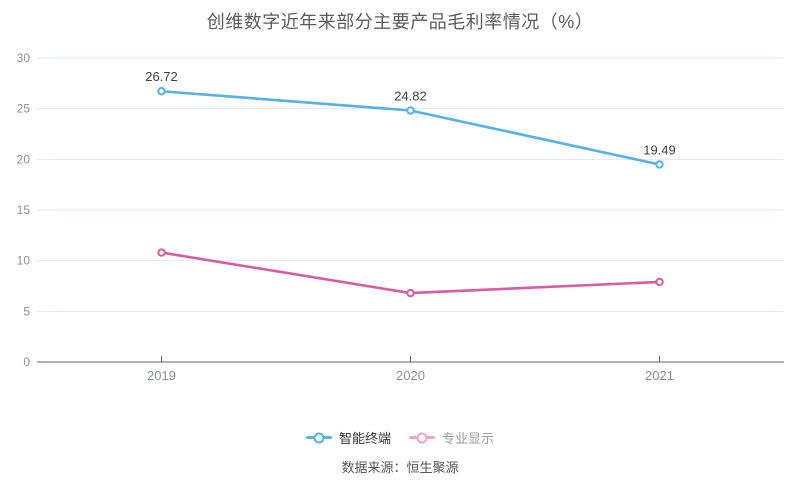 The image size is (800, 501). I want to click on data-point-value-label: 24.82, so click(410, 95).